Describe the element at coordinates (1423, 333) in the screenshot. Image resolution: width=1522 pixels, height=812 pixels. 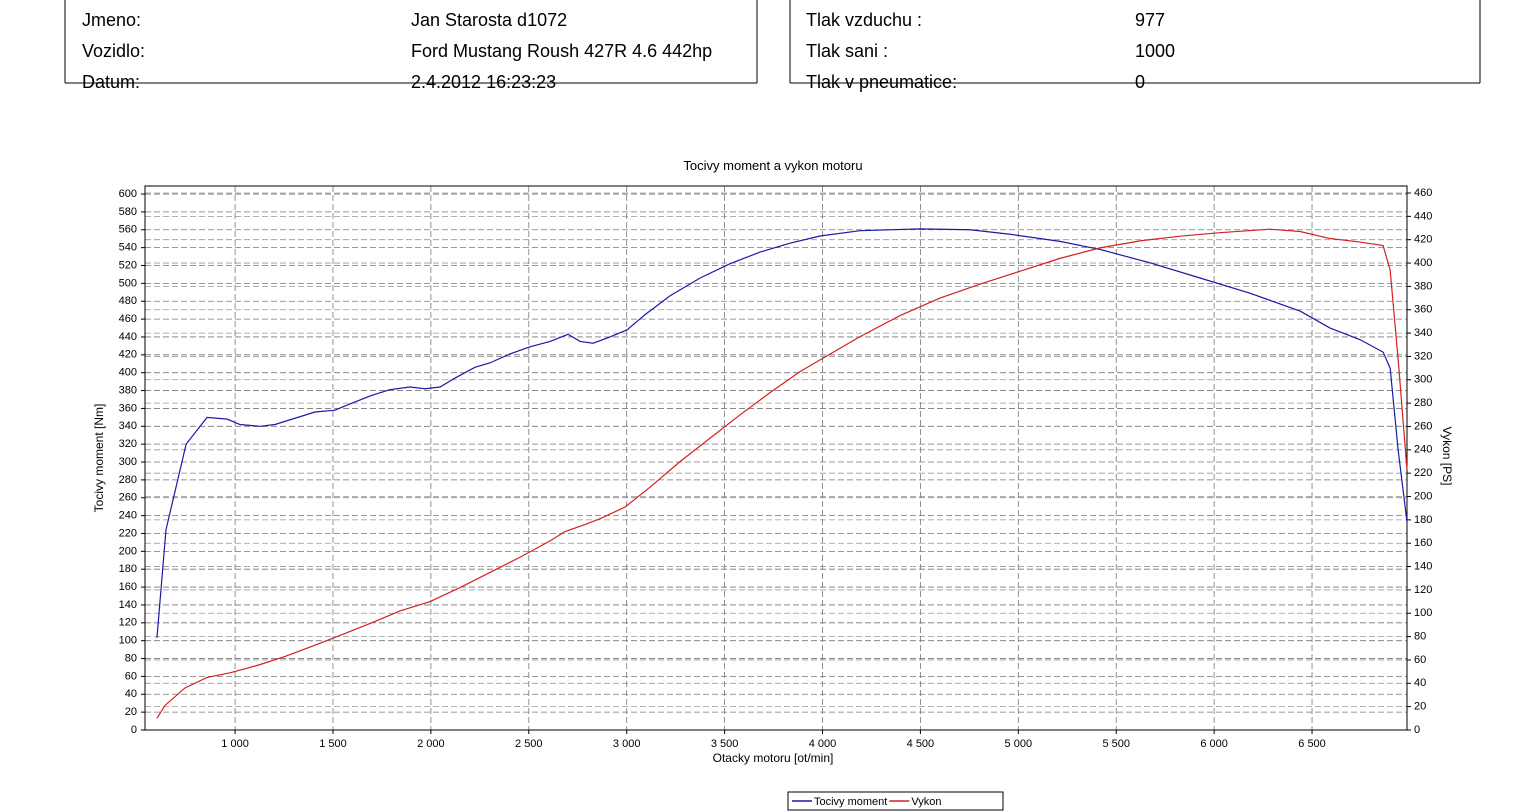
I see `y2-tick-label: 340` at that location.